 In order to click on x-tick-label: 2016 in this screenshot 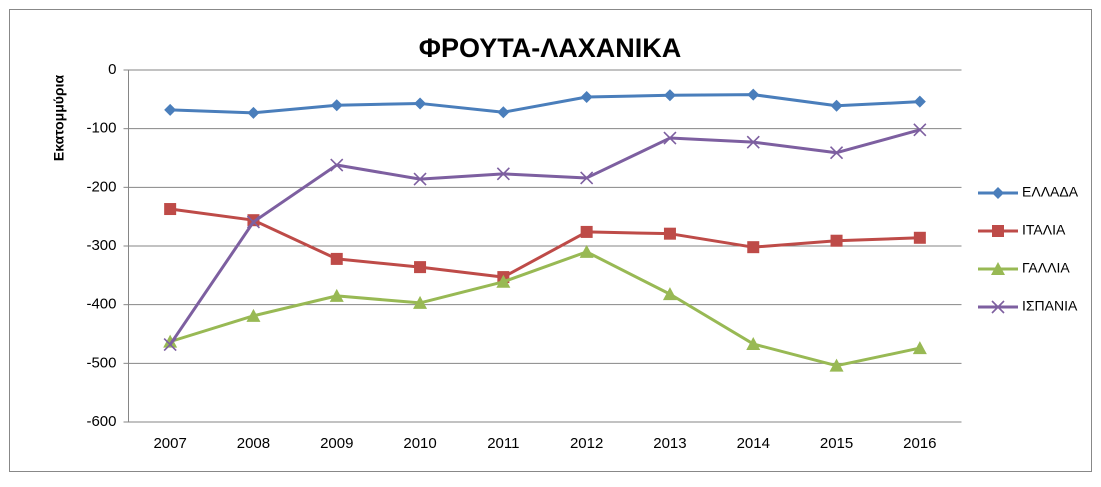, I will do `click(919, 443)`.